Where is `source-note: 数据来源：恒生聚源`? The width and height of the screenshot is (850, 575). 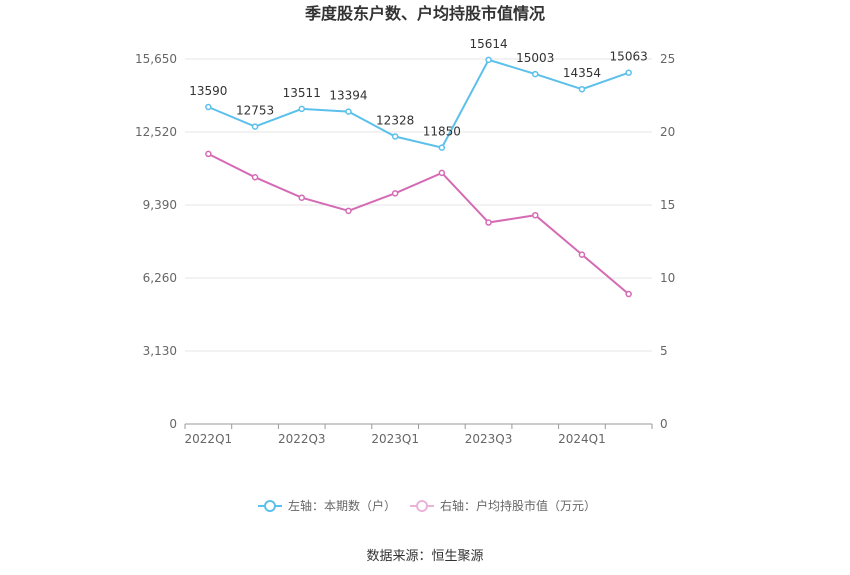
source-note: 数据来源：恒生聚源 is located at coordinates (424, 556).